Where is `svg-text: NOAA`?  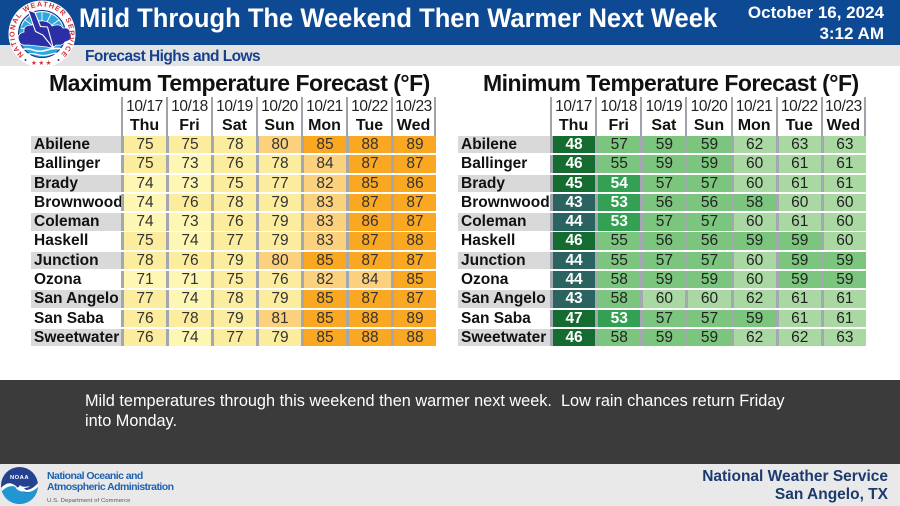 svg-text: NOAA is located at coordinates (19, 478).